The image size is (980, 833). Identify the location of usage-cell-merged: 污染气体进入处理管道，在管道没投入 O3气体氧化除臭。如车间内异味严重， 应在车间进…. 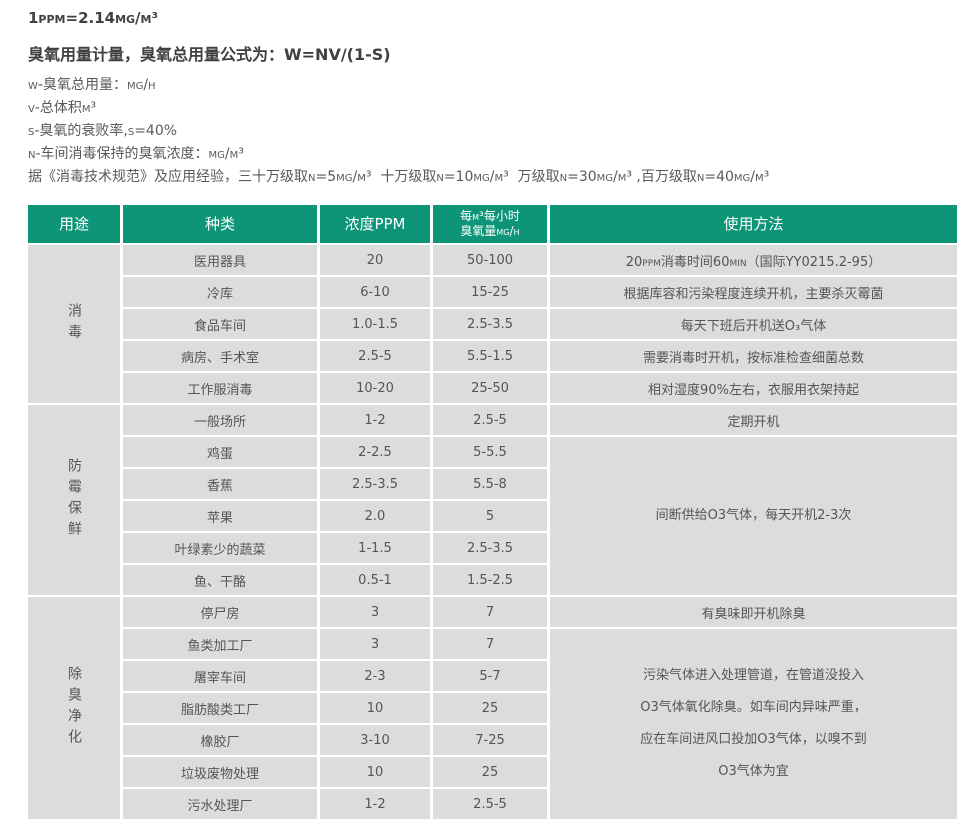
(753, 724).